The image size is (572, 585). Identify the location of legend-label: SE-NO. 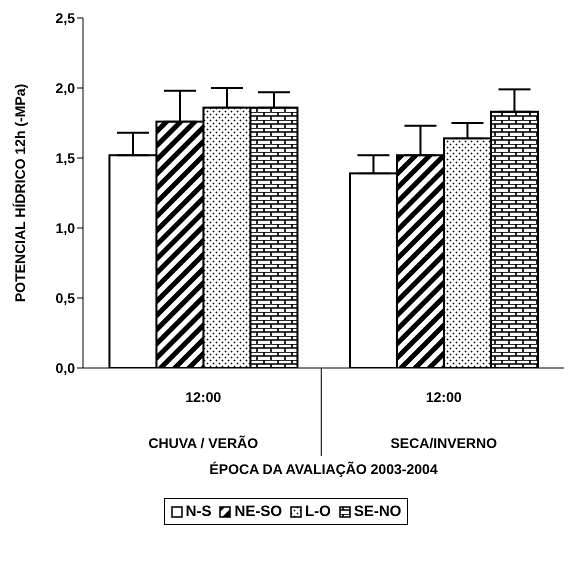
(378, 511).